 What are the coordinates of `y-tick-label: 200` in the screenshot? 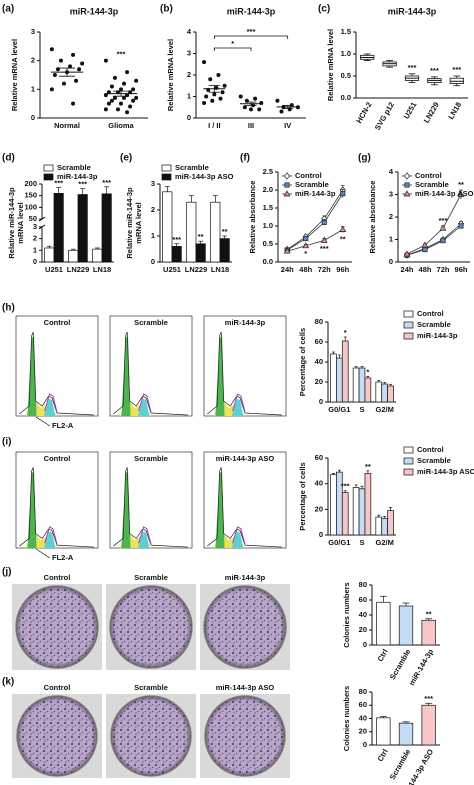 It's located at (30, 183).